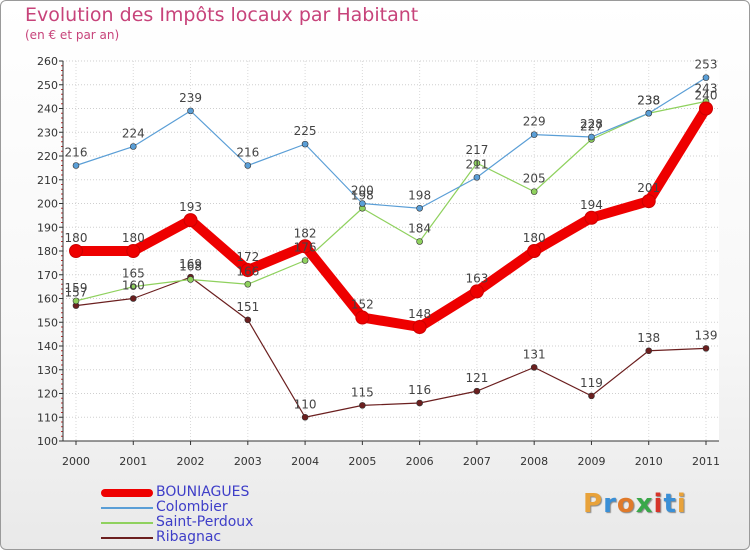  What do you see at coordinates (47, 322) in the screenshot?
I see `y-tick-label: 150` at bounding box center [47, 322].